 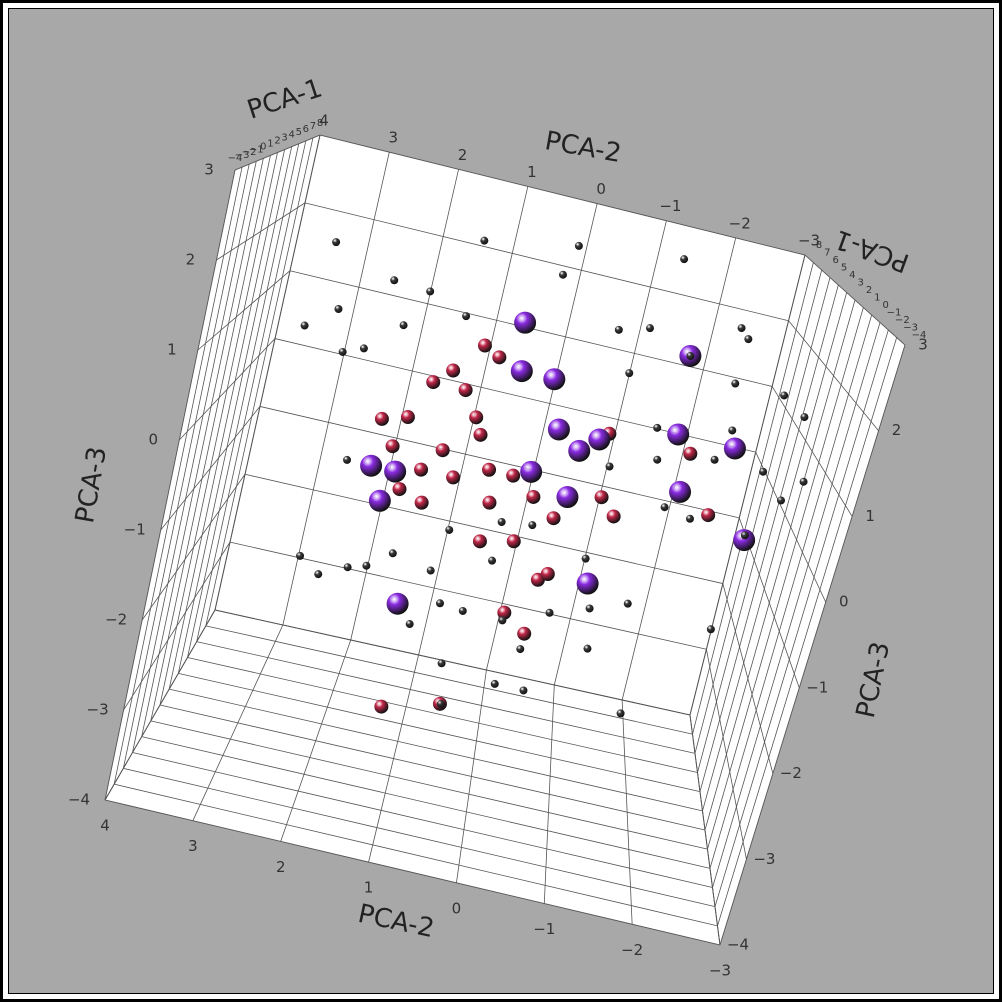 I want to click on tick-label: 8, so click(x=320, y=123).